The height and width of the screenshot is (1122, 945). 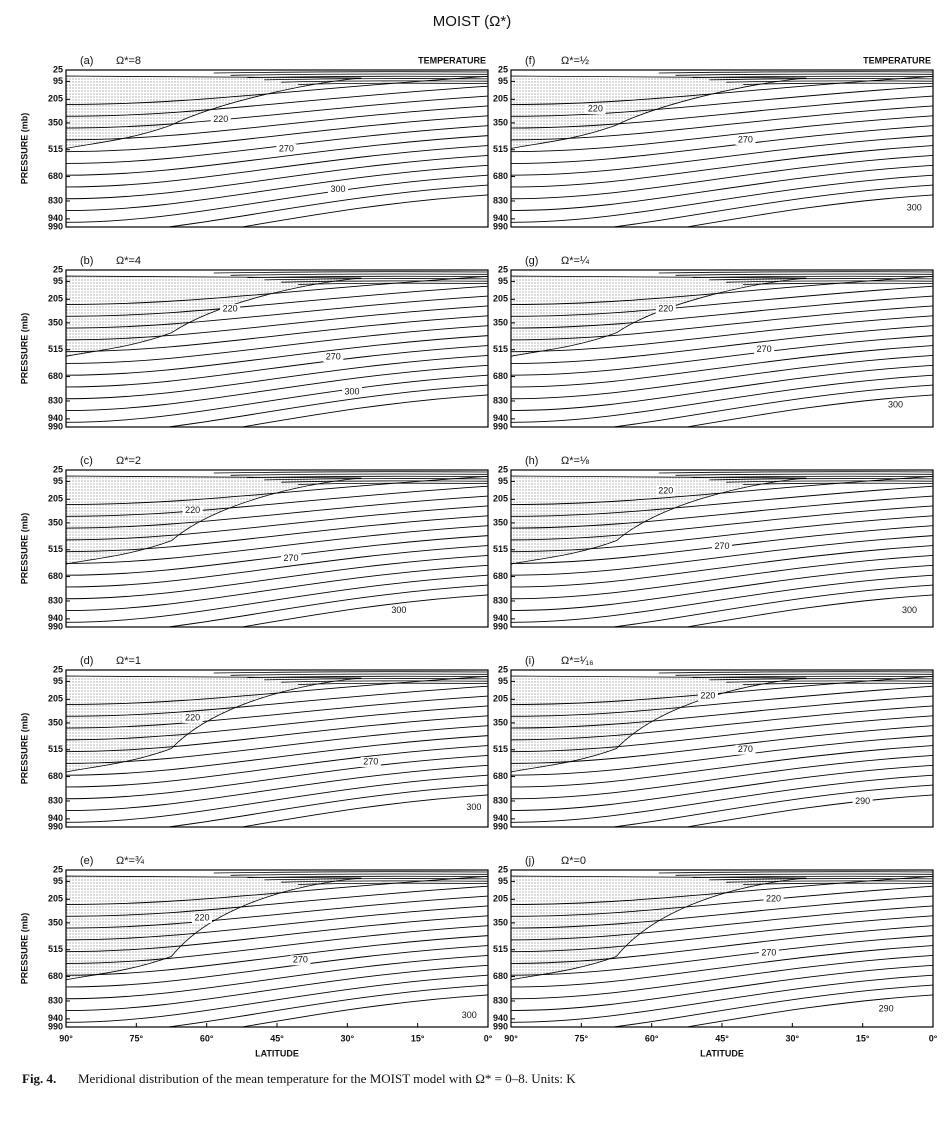 I want to click on x-tick-label: 45°, so click(x=722, y=1038).